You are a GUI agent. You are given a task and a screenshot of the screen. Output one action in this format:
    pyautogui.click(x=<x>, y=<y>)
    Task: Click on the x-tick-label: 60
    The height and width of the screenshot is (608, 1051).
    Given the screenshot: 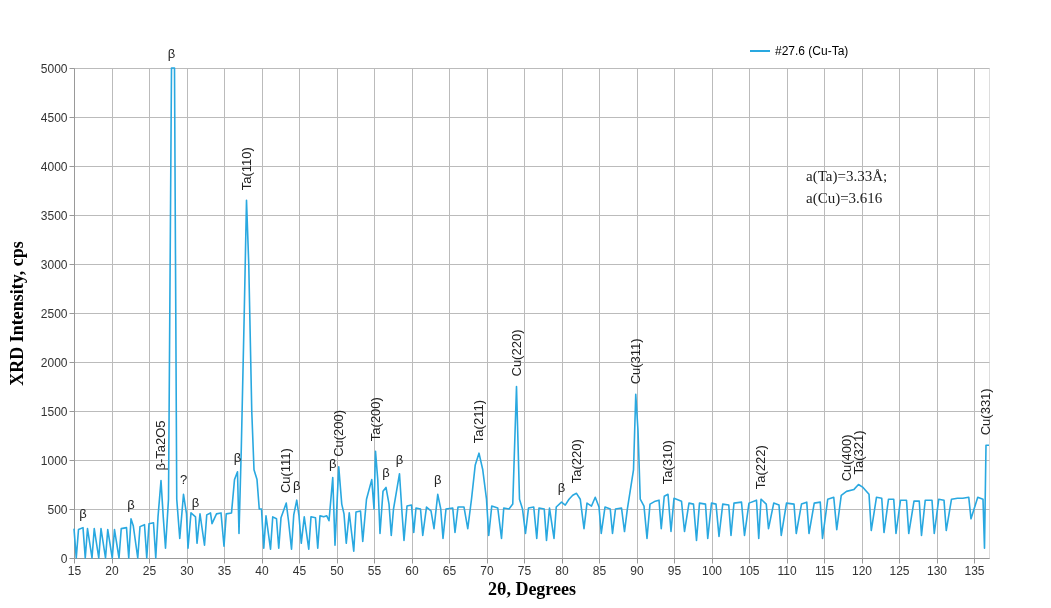 What is the action you would take?
    pyautogui.click(x=412, y=570)
    